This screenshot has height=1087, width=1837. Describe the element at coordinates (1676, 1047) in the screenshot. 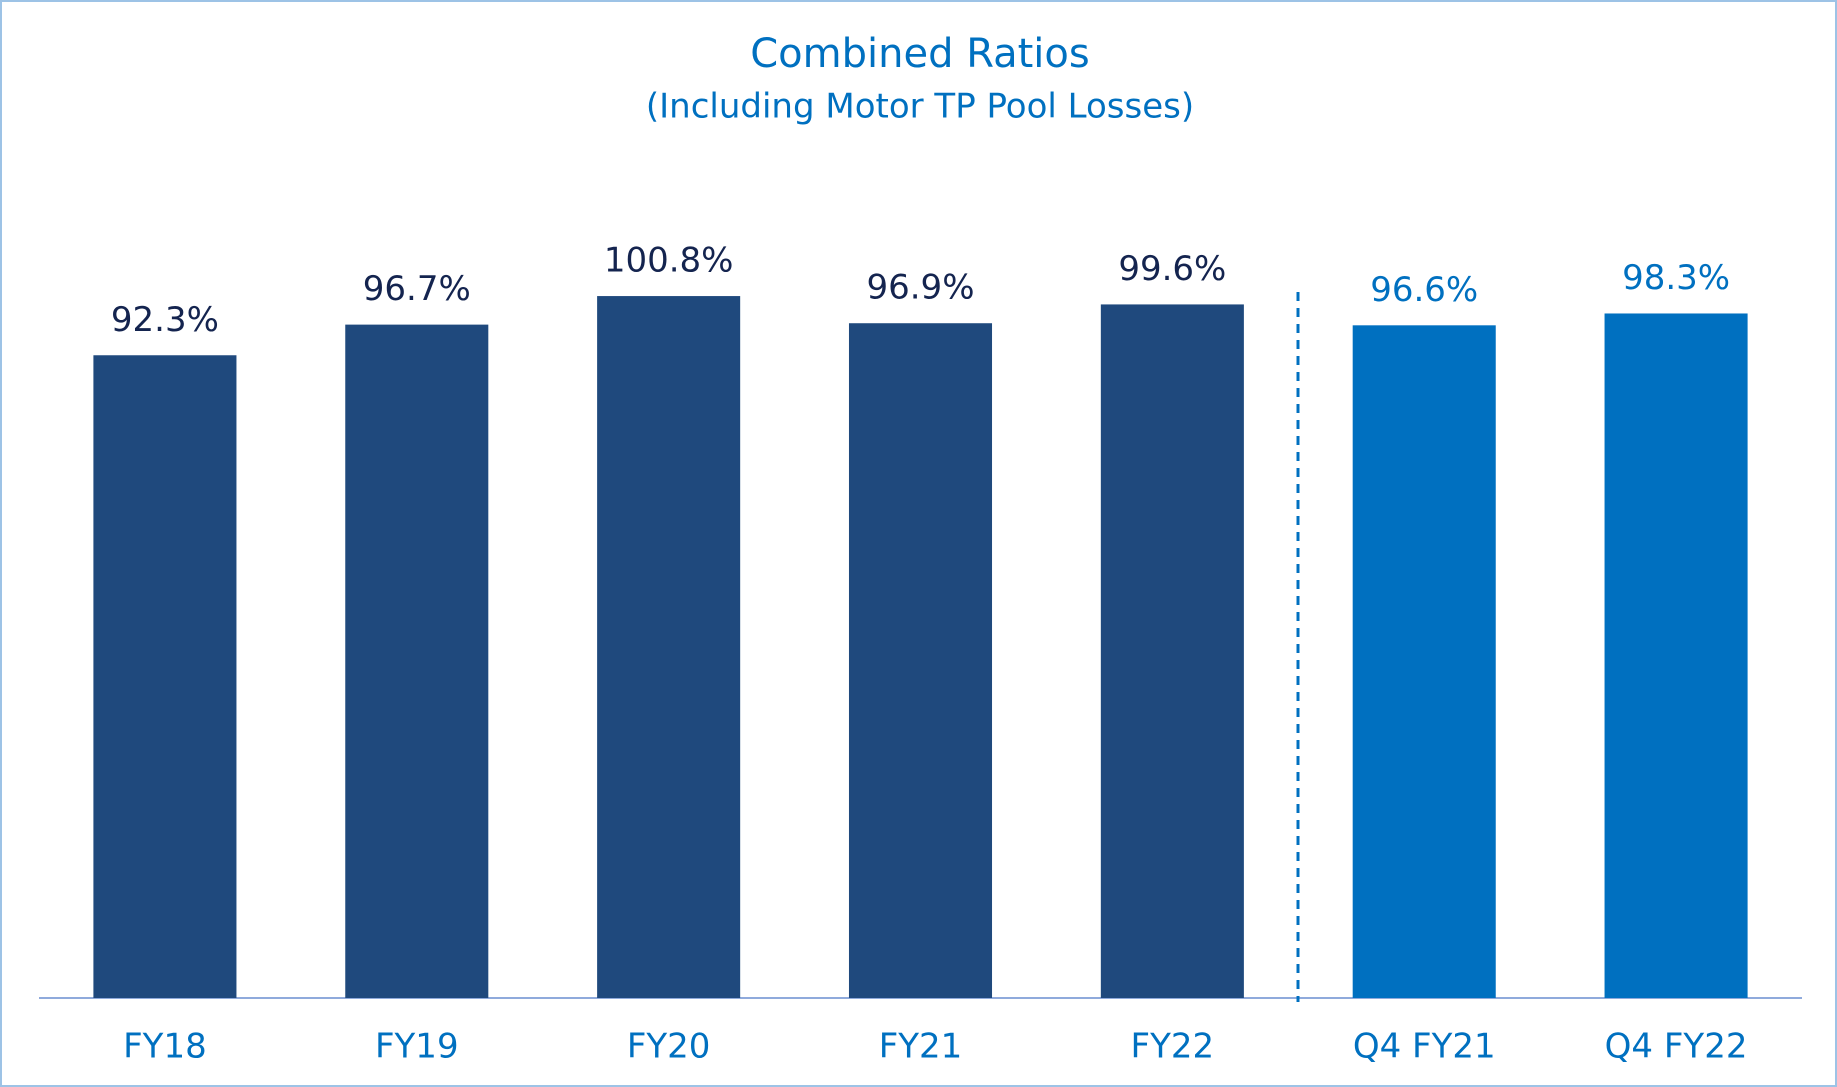

I see `x-tick-label: Q4 FY22` at that location.